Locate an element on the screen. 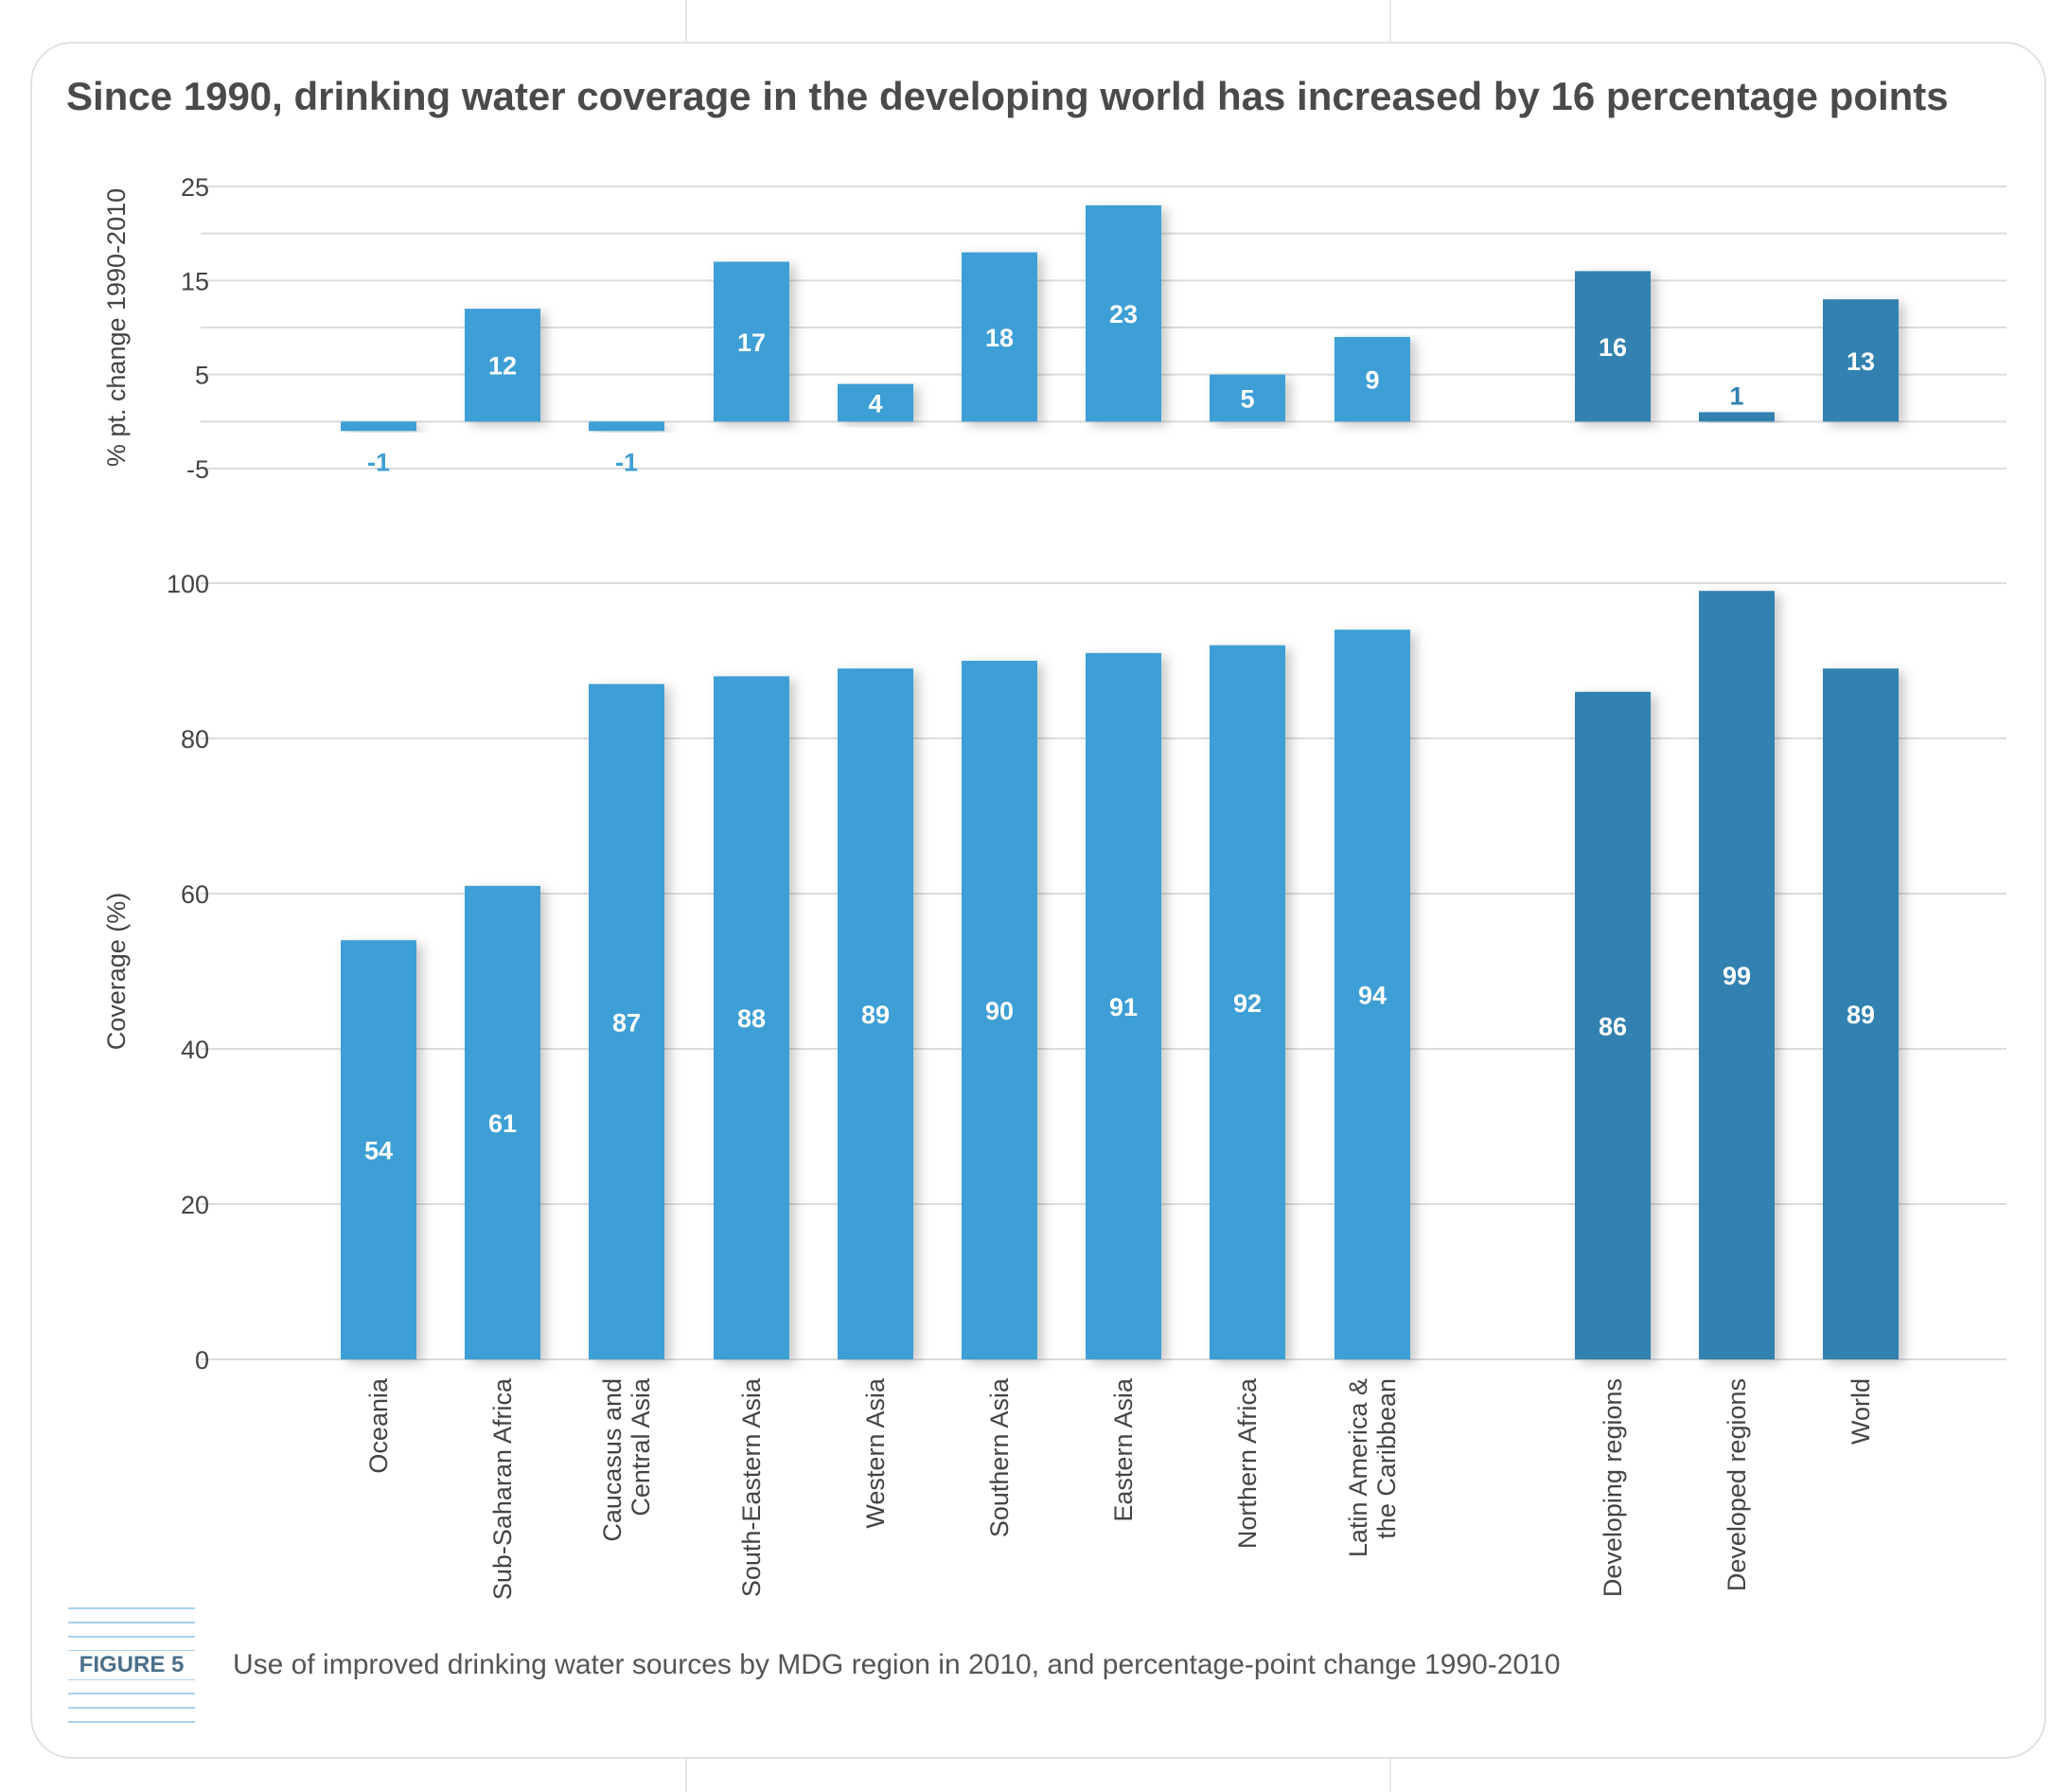 This screenshot has width=2068, height=1792. category-label: Eastern Asia is located at coordinates (1123, 1450).